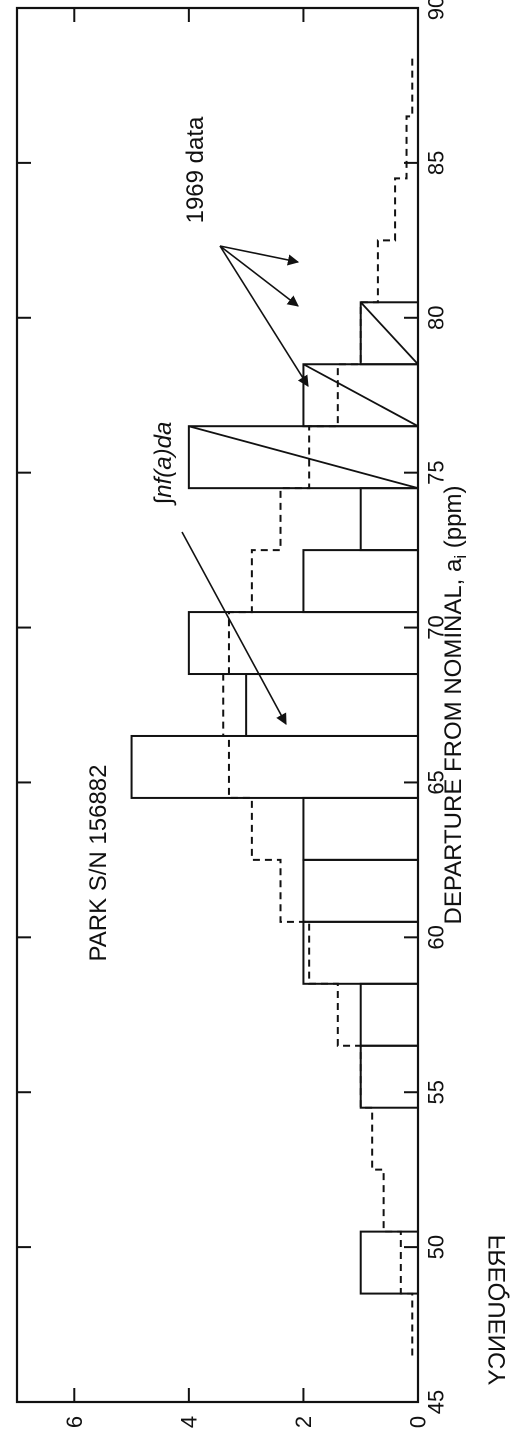 This screenshot has height=1448, width=524. What do you see at coordinates (303, 1422) in the screenshot?
I see `y-tick-label: 2` at bounding box center [303, 1422].